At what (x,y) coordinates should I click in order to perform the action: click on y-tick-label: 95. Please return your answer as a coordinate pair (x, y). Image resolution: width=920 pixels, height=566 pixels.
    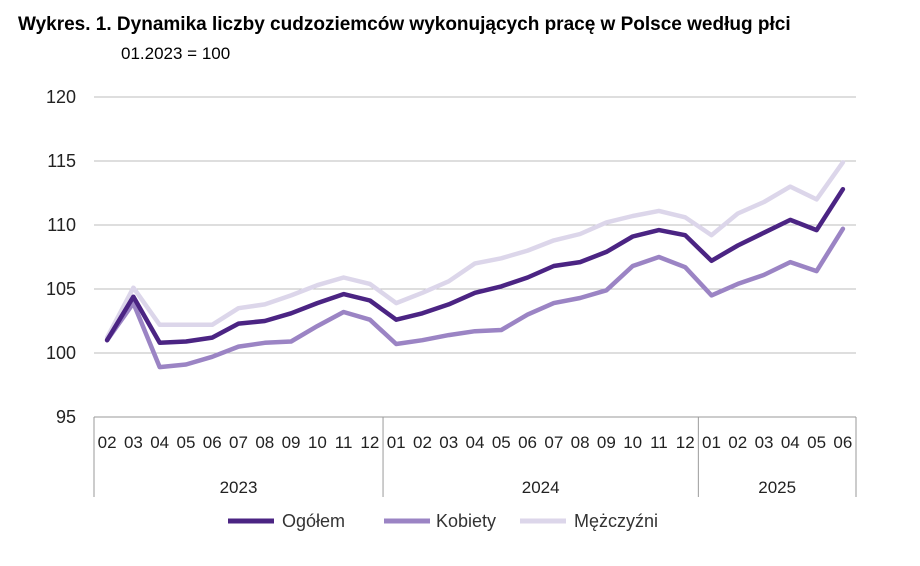
    Looking at the image, I should click on (66, 417).